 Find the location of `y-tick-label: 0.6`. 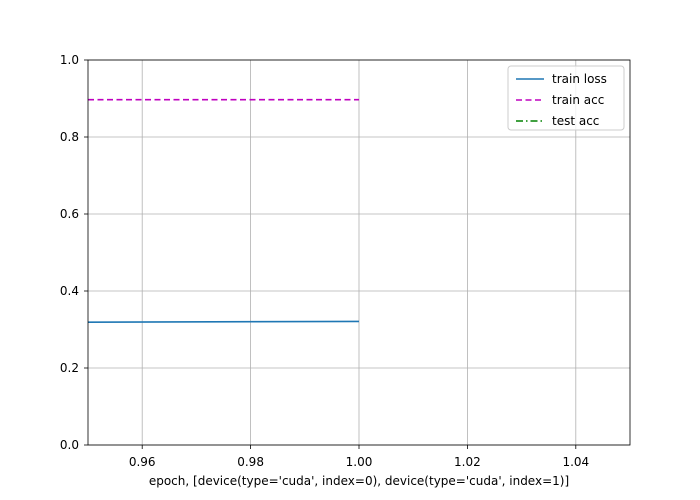

y-tick-label: 0.6 is located at coordinates (69, 214).